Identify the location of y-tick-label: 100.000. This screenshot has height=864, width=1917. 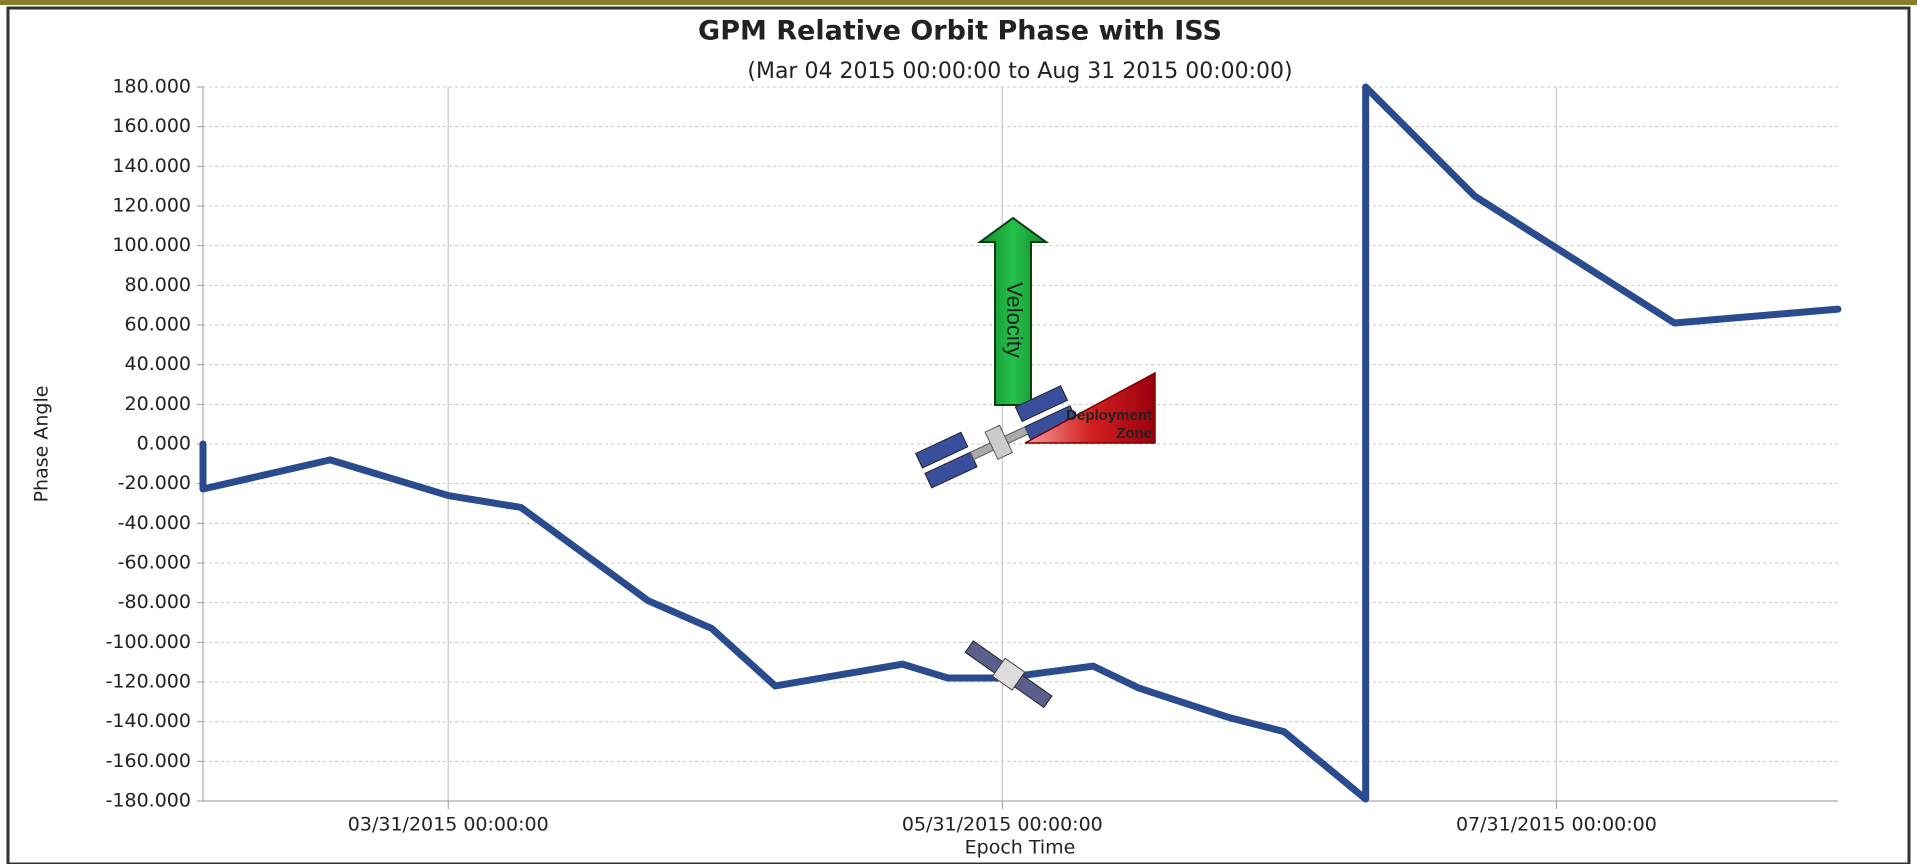
(151, 245).